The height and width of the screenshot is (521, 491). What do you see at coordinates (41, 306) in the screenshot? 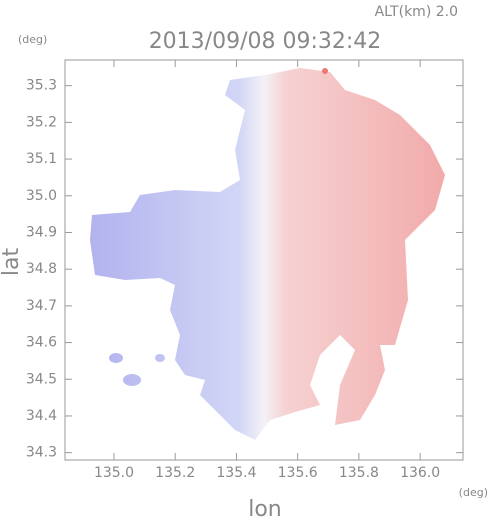
I see `y-tick-label: 34.7` at bounding box center [41, 306].